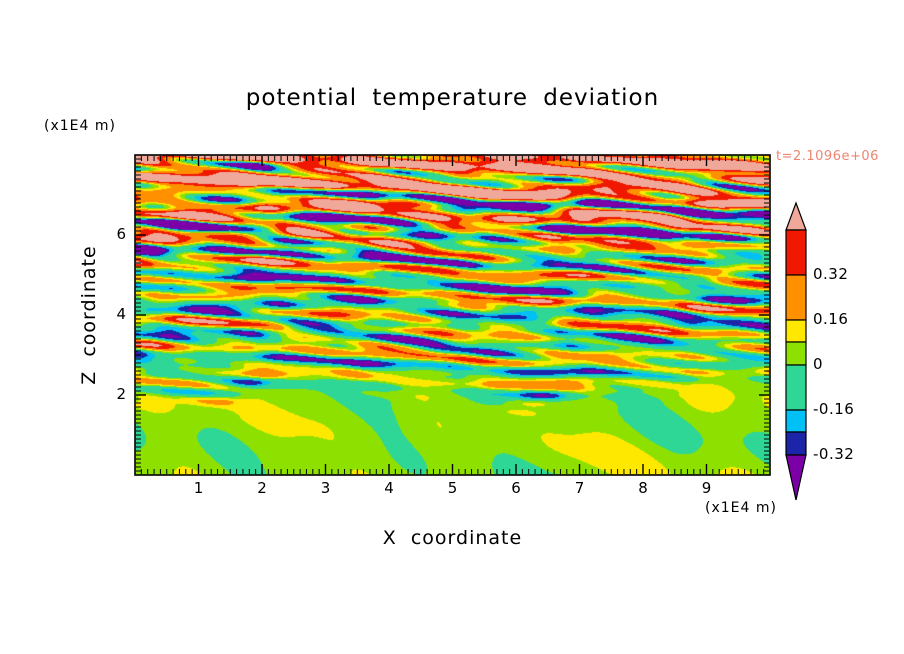  I want to click on z-tick-label: 4, so click(121, 314).